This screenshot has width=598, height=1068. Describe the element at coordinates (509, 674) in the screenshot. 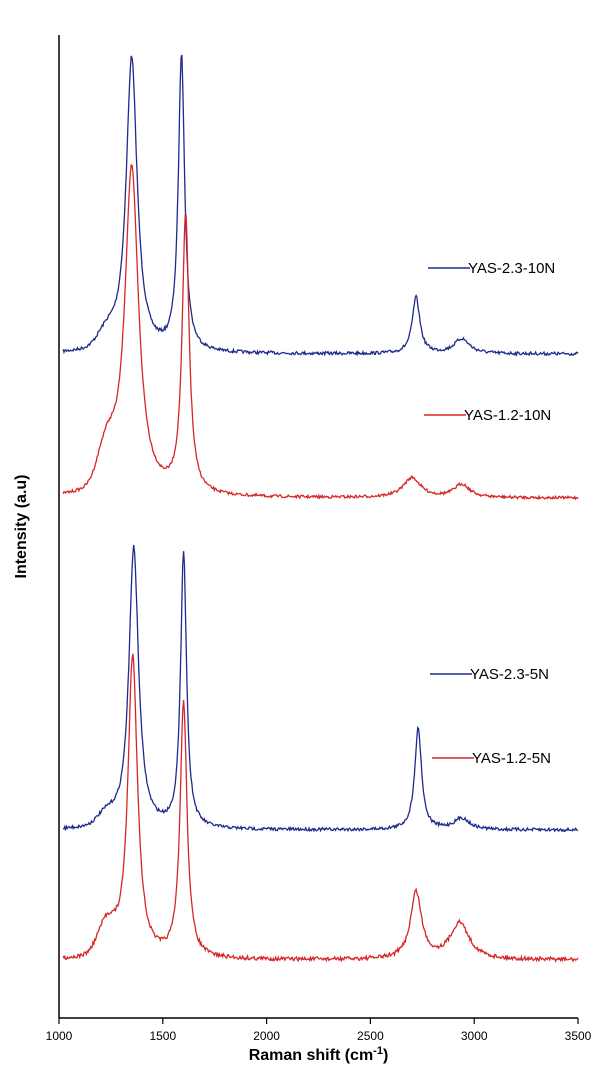

I see `legend-label: YAS-2.3-5N` at that location.